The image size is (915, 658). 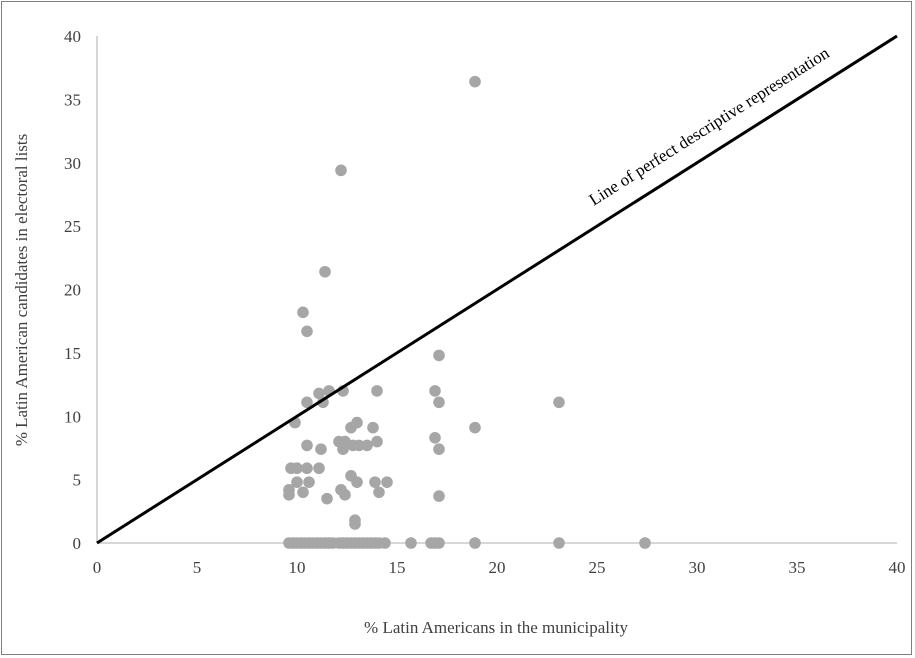 What do you see at coordinates (77, 543) in the screenshot?
I see `y-tick-label: 0` at bounding box center [77, 543].